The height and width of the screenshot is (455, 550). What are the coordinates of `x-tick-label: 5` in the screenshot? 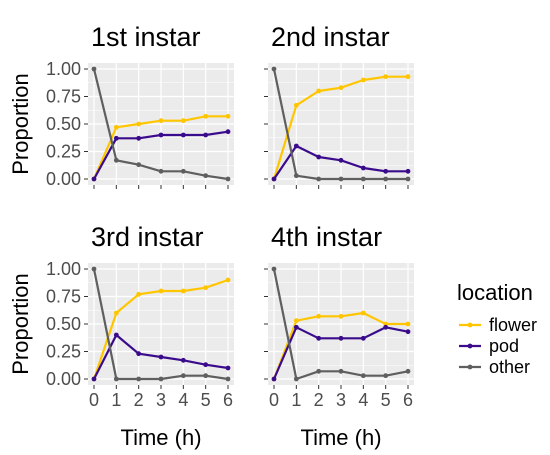 It's located at (206, 400).